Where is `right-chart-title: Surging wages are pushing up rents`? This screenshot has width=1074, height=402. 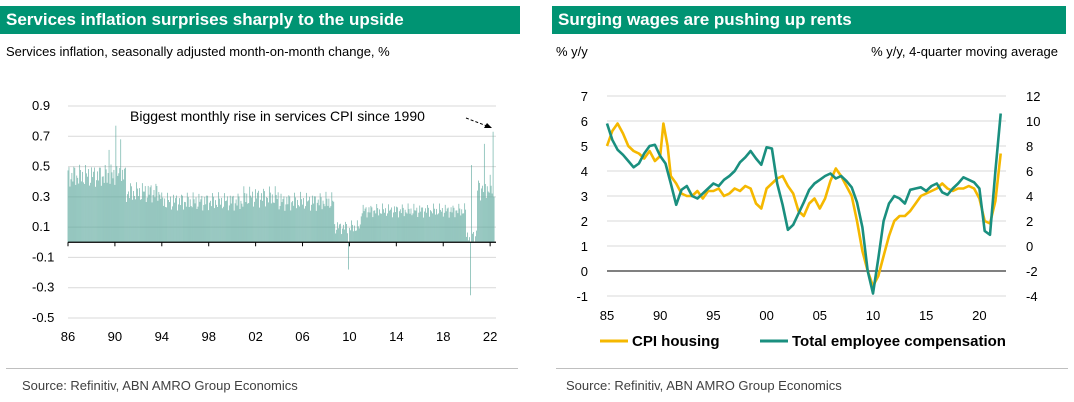 right-chart-title: Surging wages are pushing up rents is located at coordinates (705, 19).